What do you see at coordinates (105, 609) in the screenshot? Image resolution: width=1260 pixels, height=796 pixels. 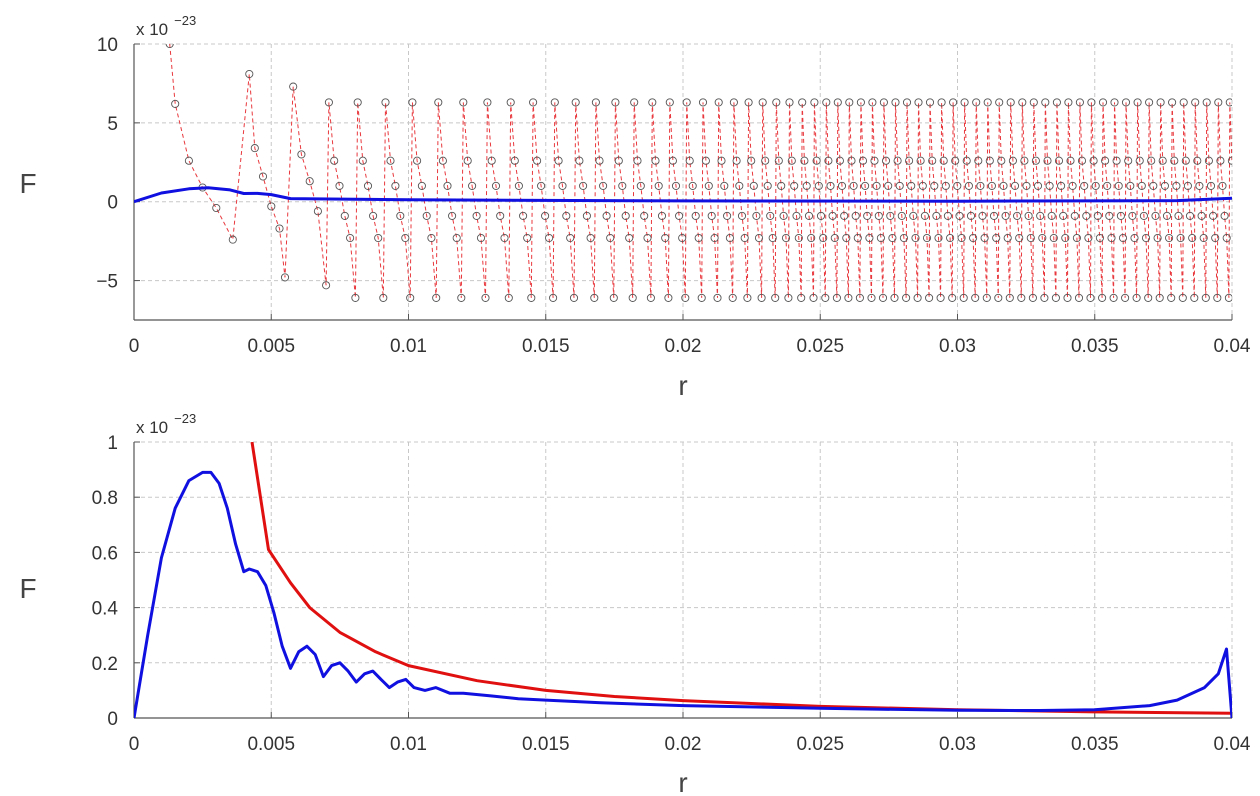 I see `y-tick-label: 0.4` at bounding box center [105, 609].